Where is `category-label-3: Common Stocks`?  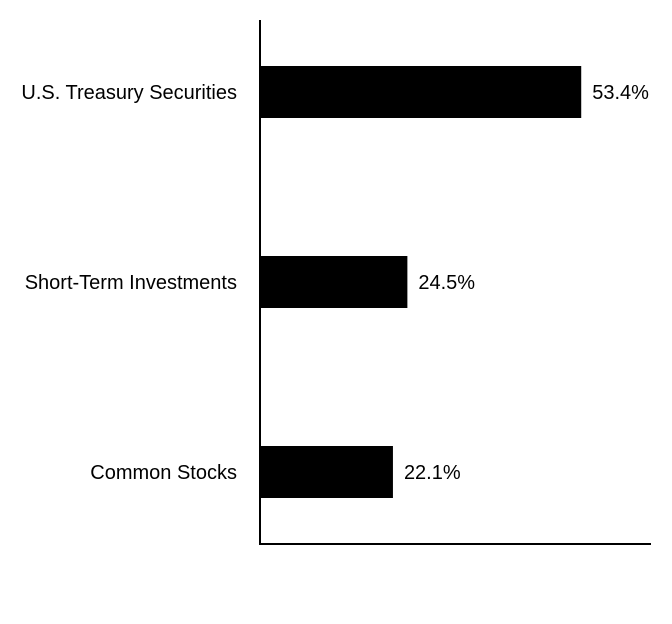 category-label-3: Common Stocks is located at coordinates (163, 473).